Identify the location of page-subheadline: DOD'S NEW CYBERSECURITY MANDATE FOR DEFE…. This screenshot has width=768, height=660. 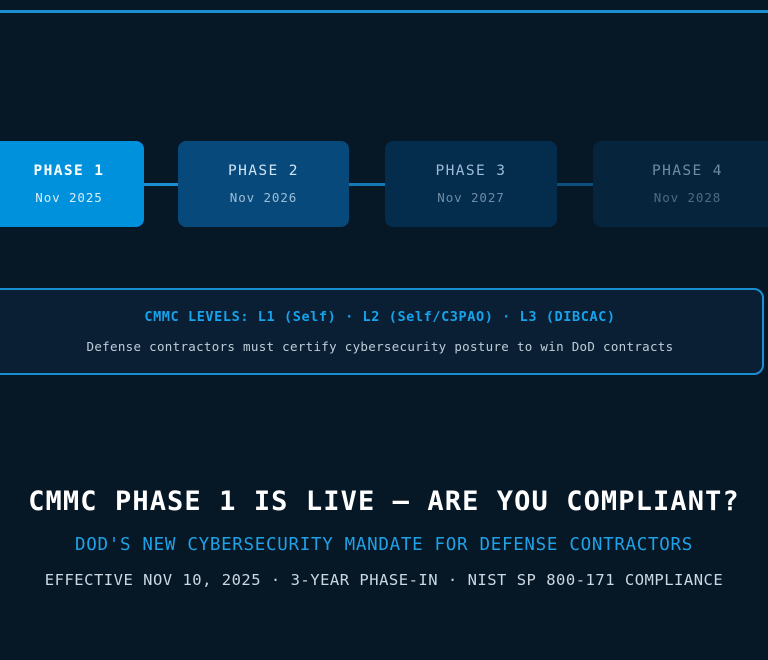
(384, 545).